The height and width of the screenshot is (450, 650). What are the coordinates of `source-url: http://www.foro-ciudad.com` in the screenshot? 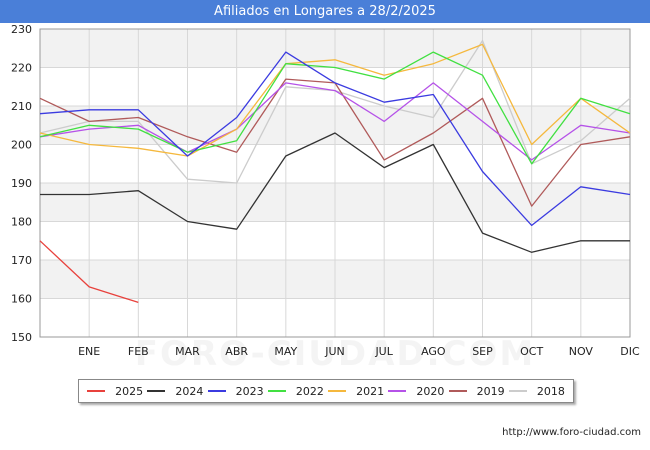 It's located at (571, 432).